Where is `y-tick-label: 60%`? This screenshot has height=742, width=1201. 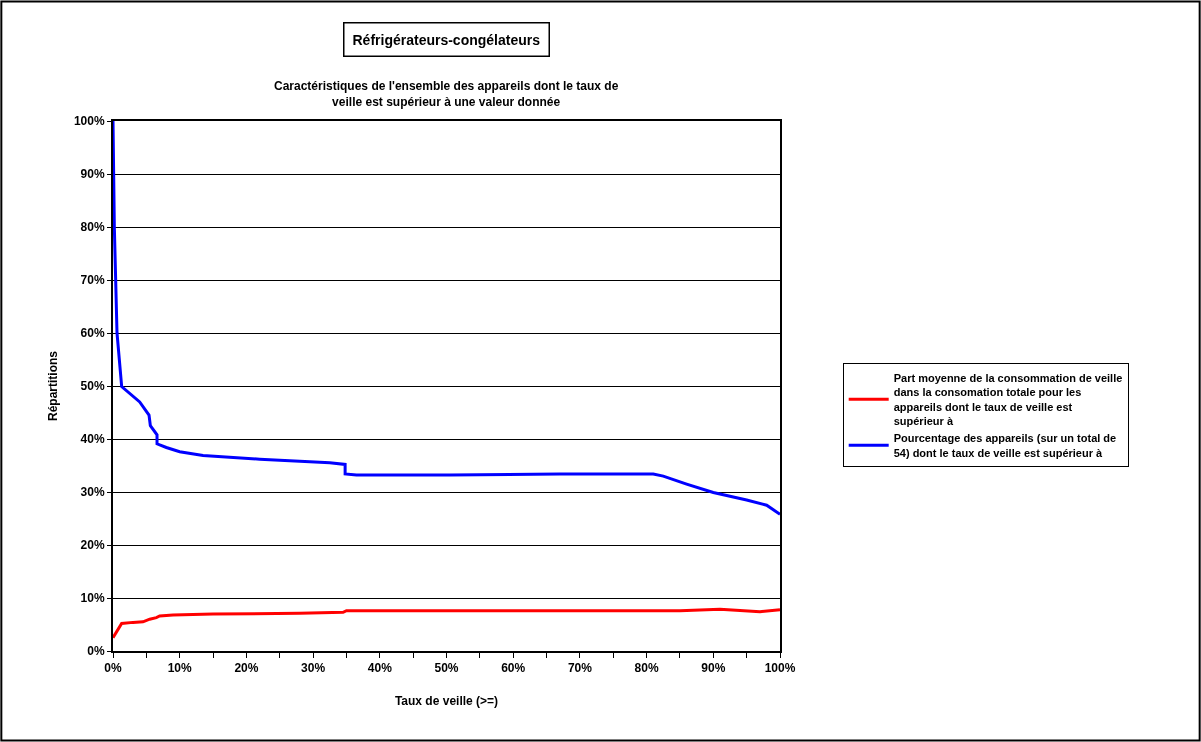 y-tick-label: 60% is located at coordinates (92, 333).